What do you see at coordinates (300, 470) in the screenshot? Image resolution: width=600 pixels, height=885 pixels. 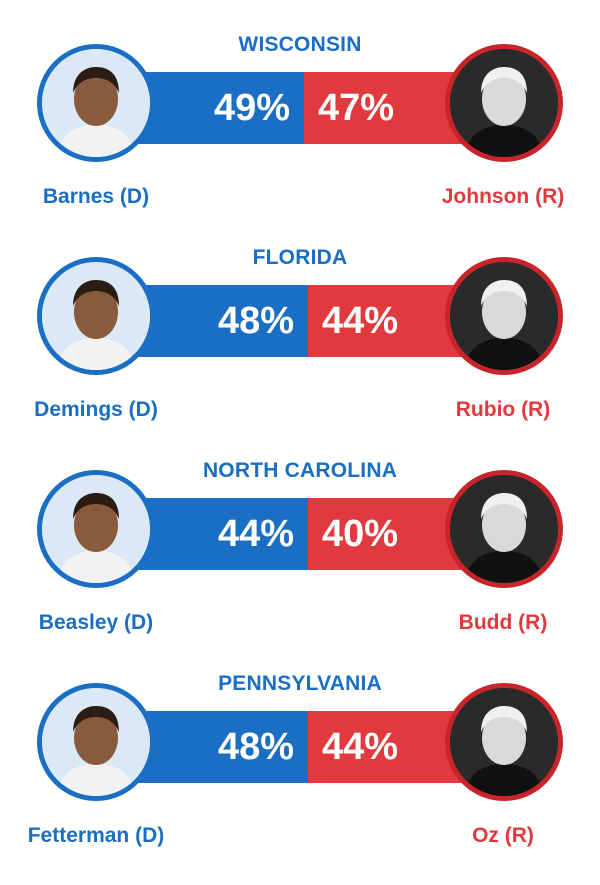 I see `state-title: NORTH CAROLINA` at bounding box center [300, 470].